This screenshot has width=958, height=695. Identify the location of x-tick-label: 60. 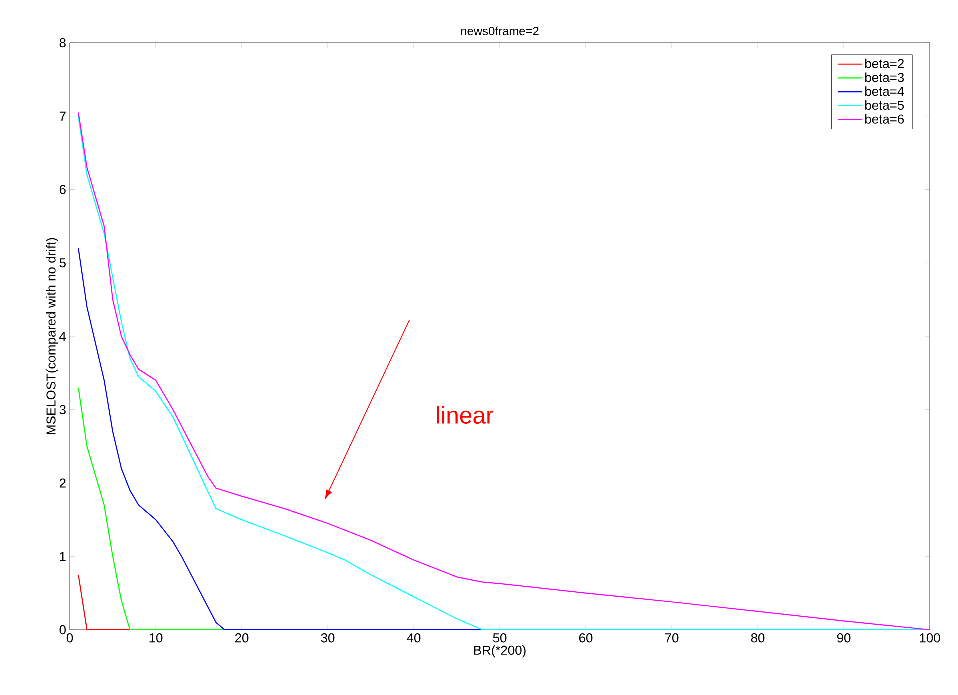
(586, 638).